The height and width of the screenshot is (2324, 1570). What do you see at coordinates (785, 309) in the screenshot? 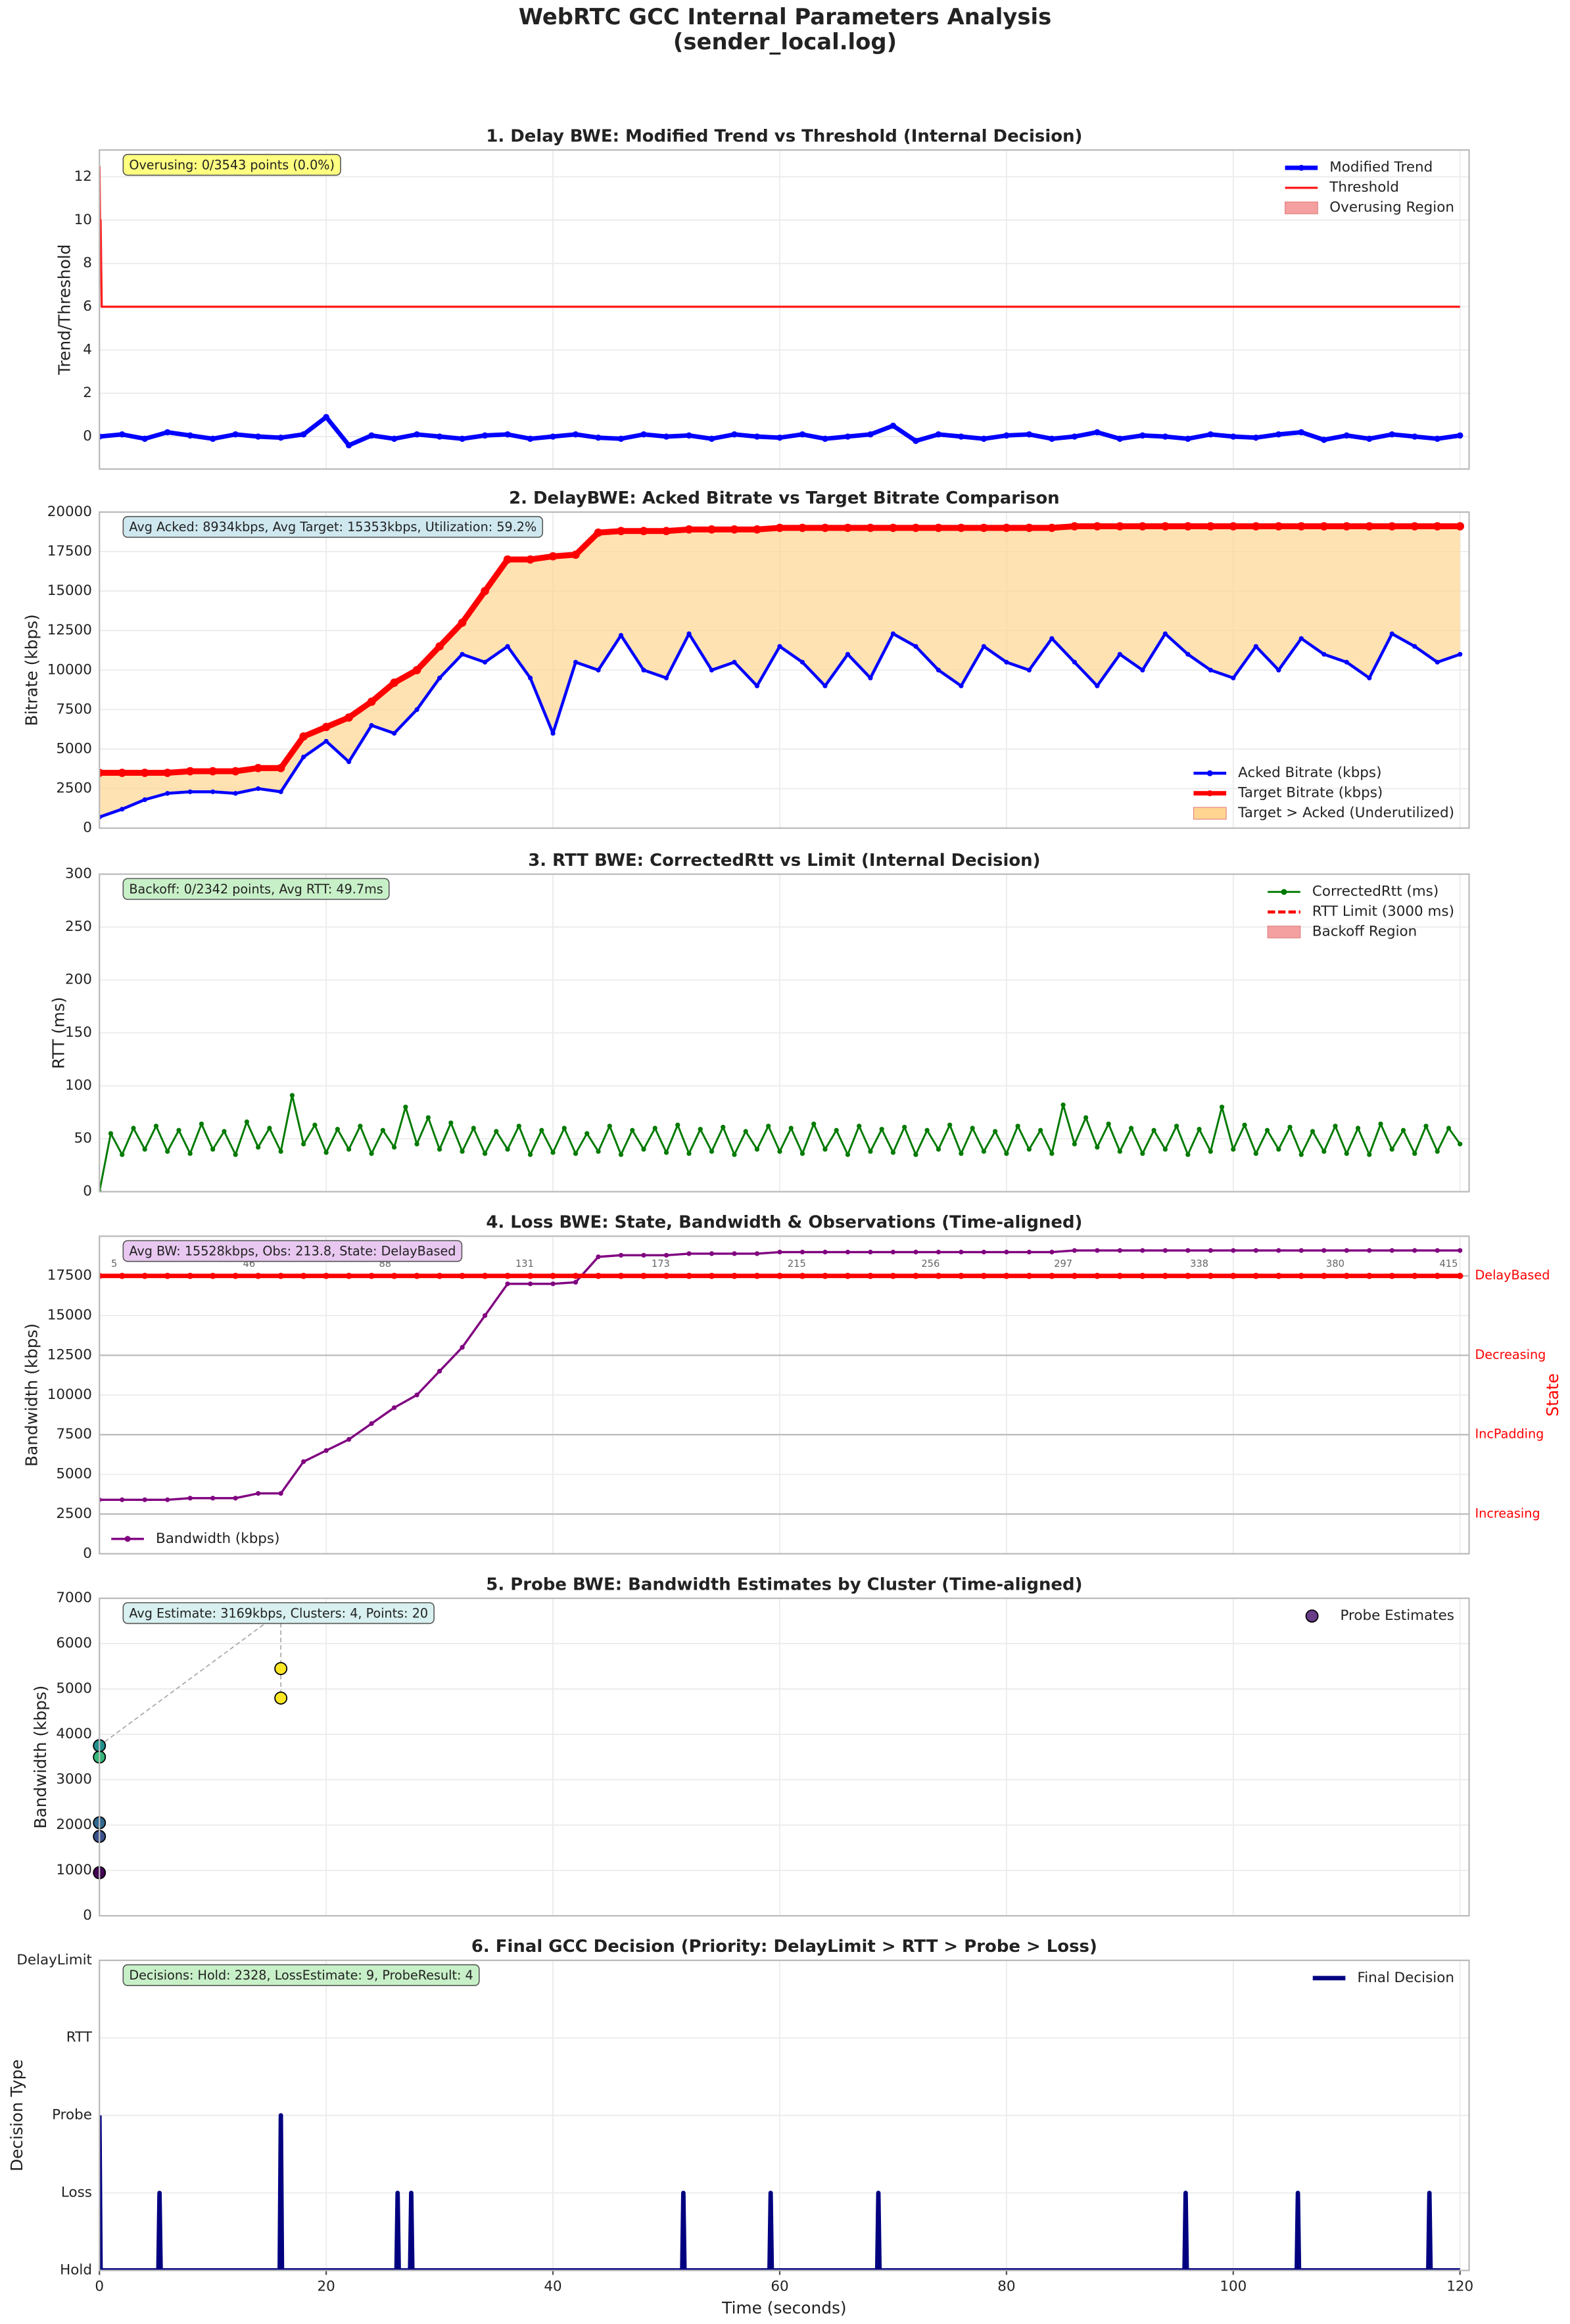
I see `plot-frame` at bounding box center [785, 309].